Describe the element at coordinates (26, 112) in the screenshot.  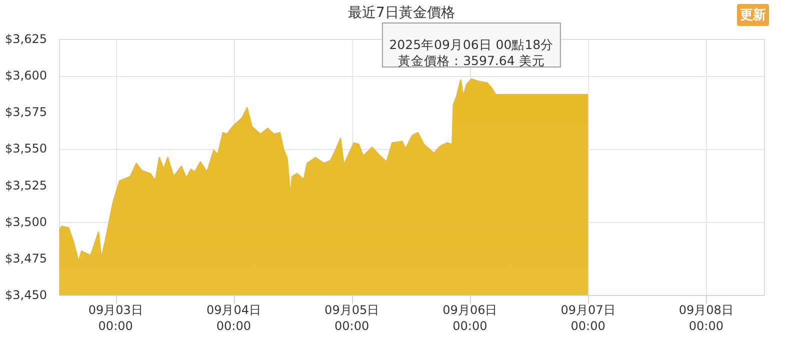
I see `y-tick-label: $3,575` at that location.